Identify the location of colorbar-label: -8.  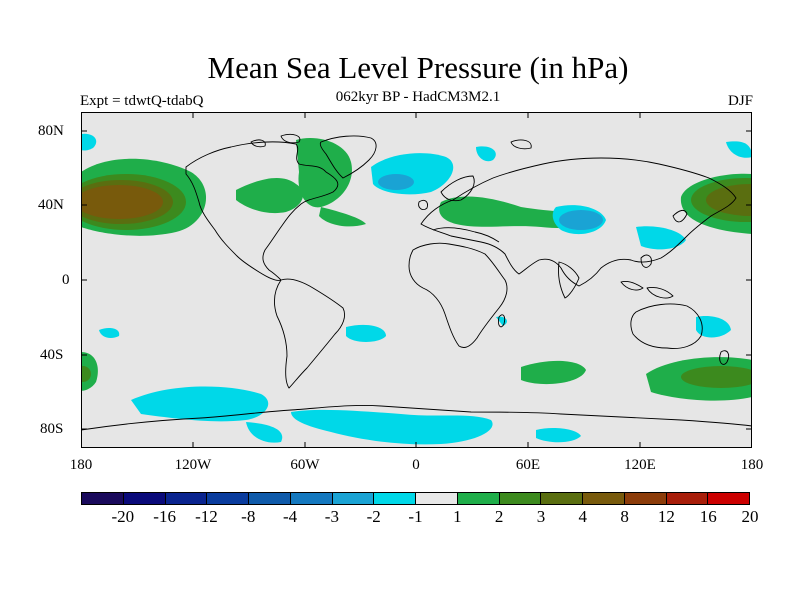
(248, 516).